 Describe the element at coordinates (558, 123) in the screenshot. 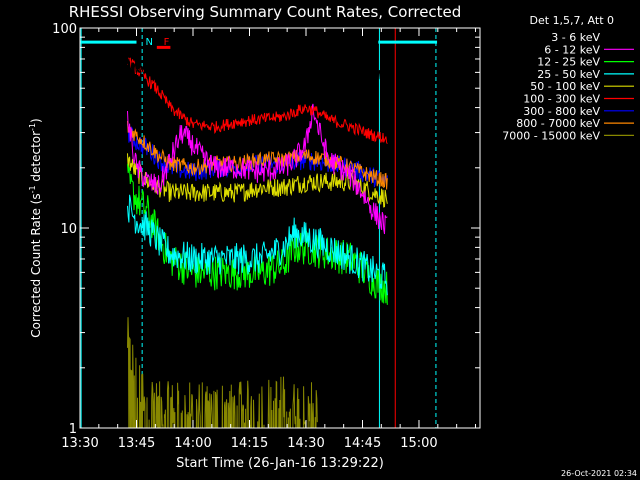

I see `legend-label: 800 - 7000 keV` at that location.